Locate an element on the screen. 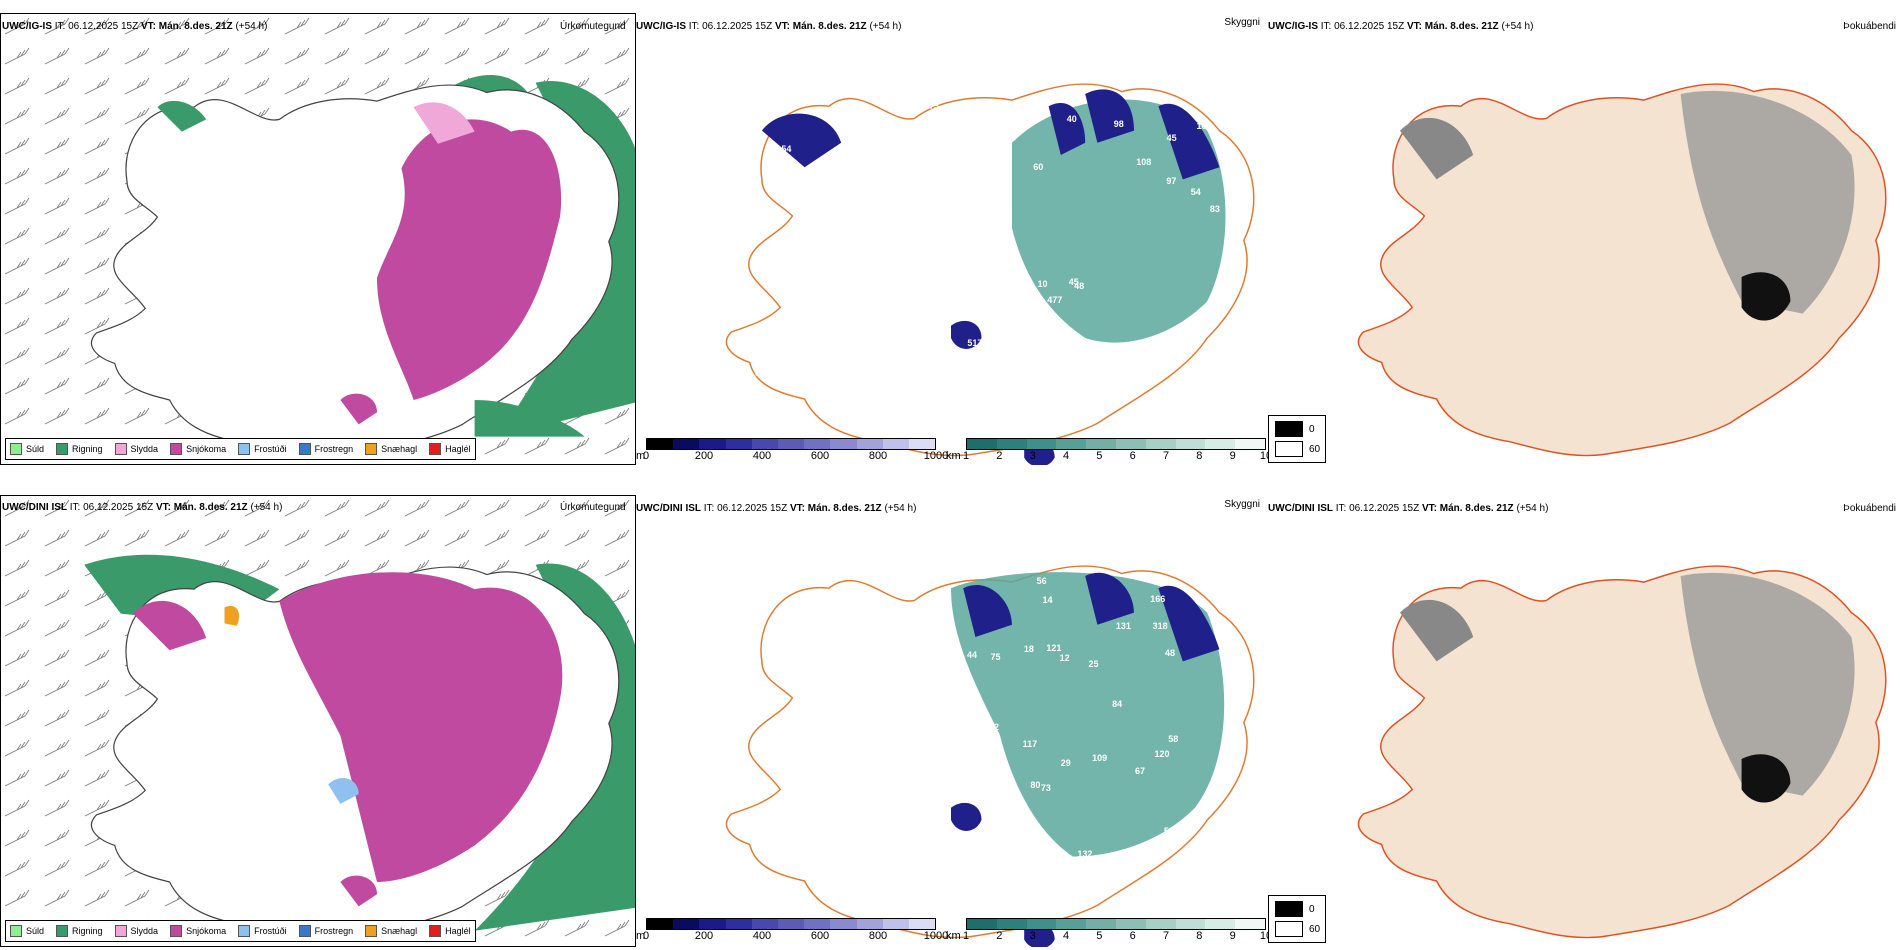 This screenshot has height=950, width=1900. cloud-base-label: 17 is located at coordinates (954, 93).